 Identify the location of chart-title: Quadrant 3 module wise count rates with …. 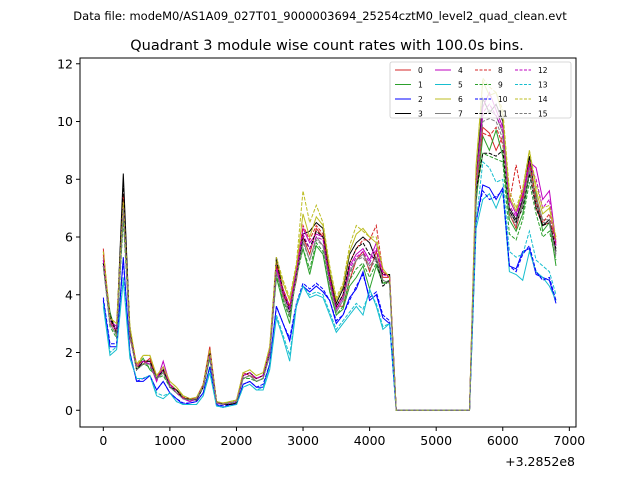
(327, 46).